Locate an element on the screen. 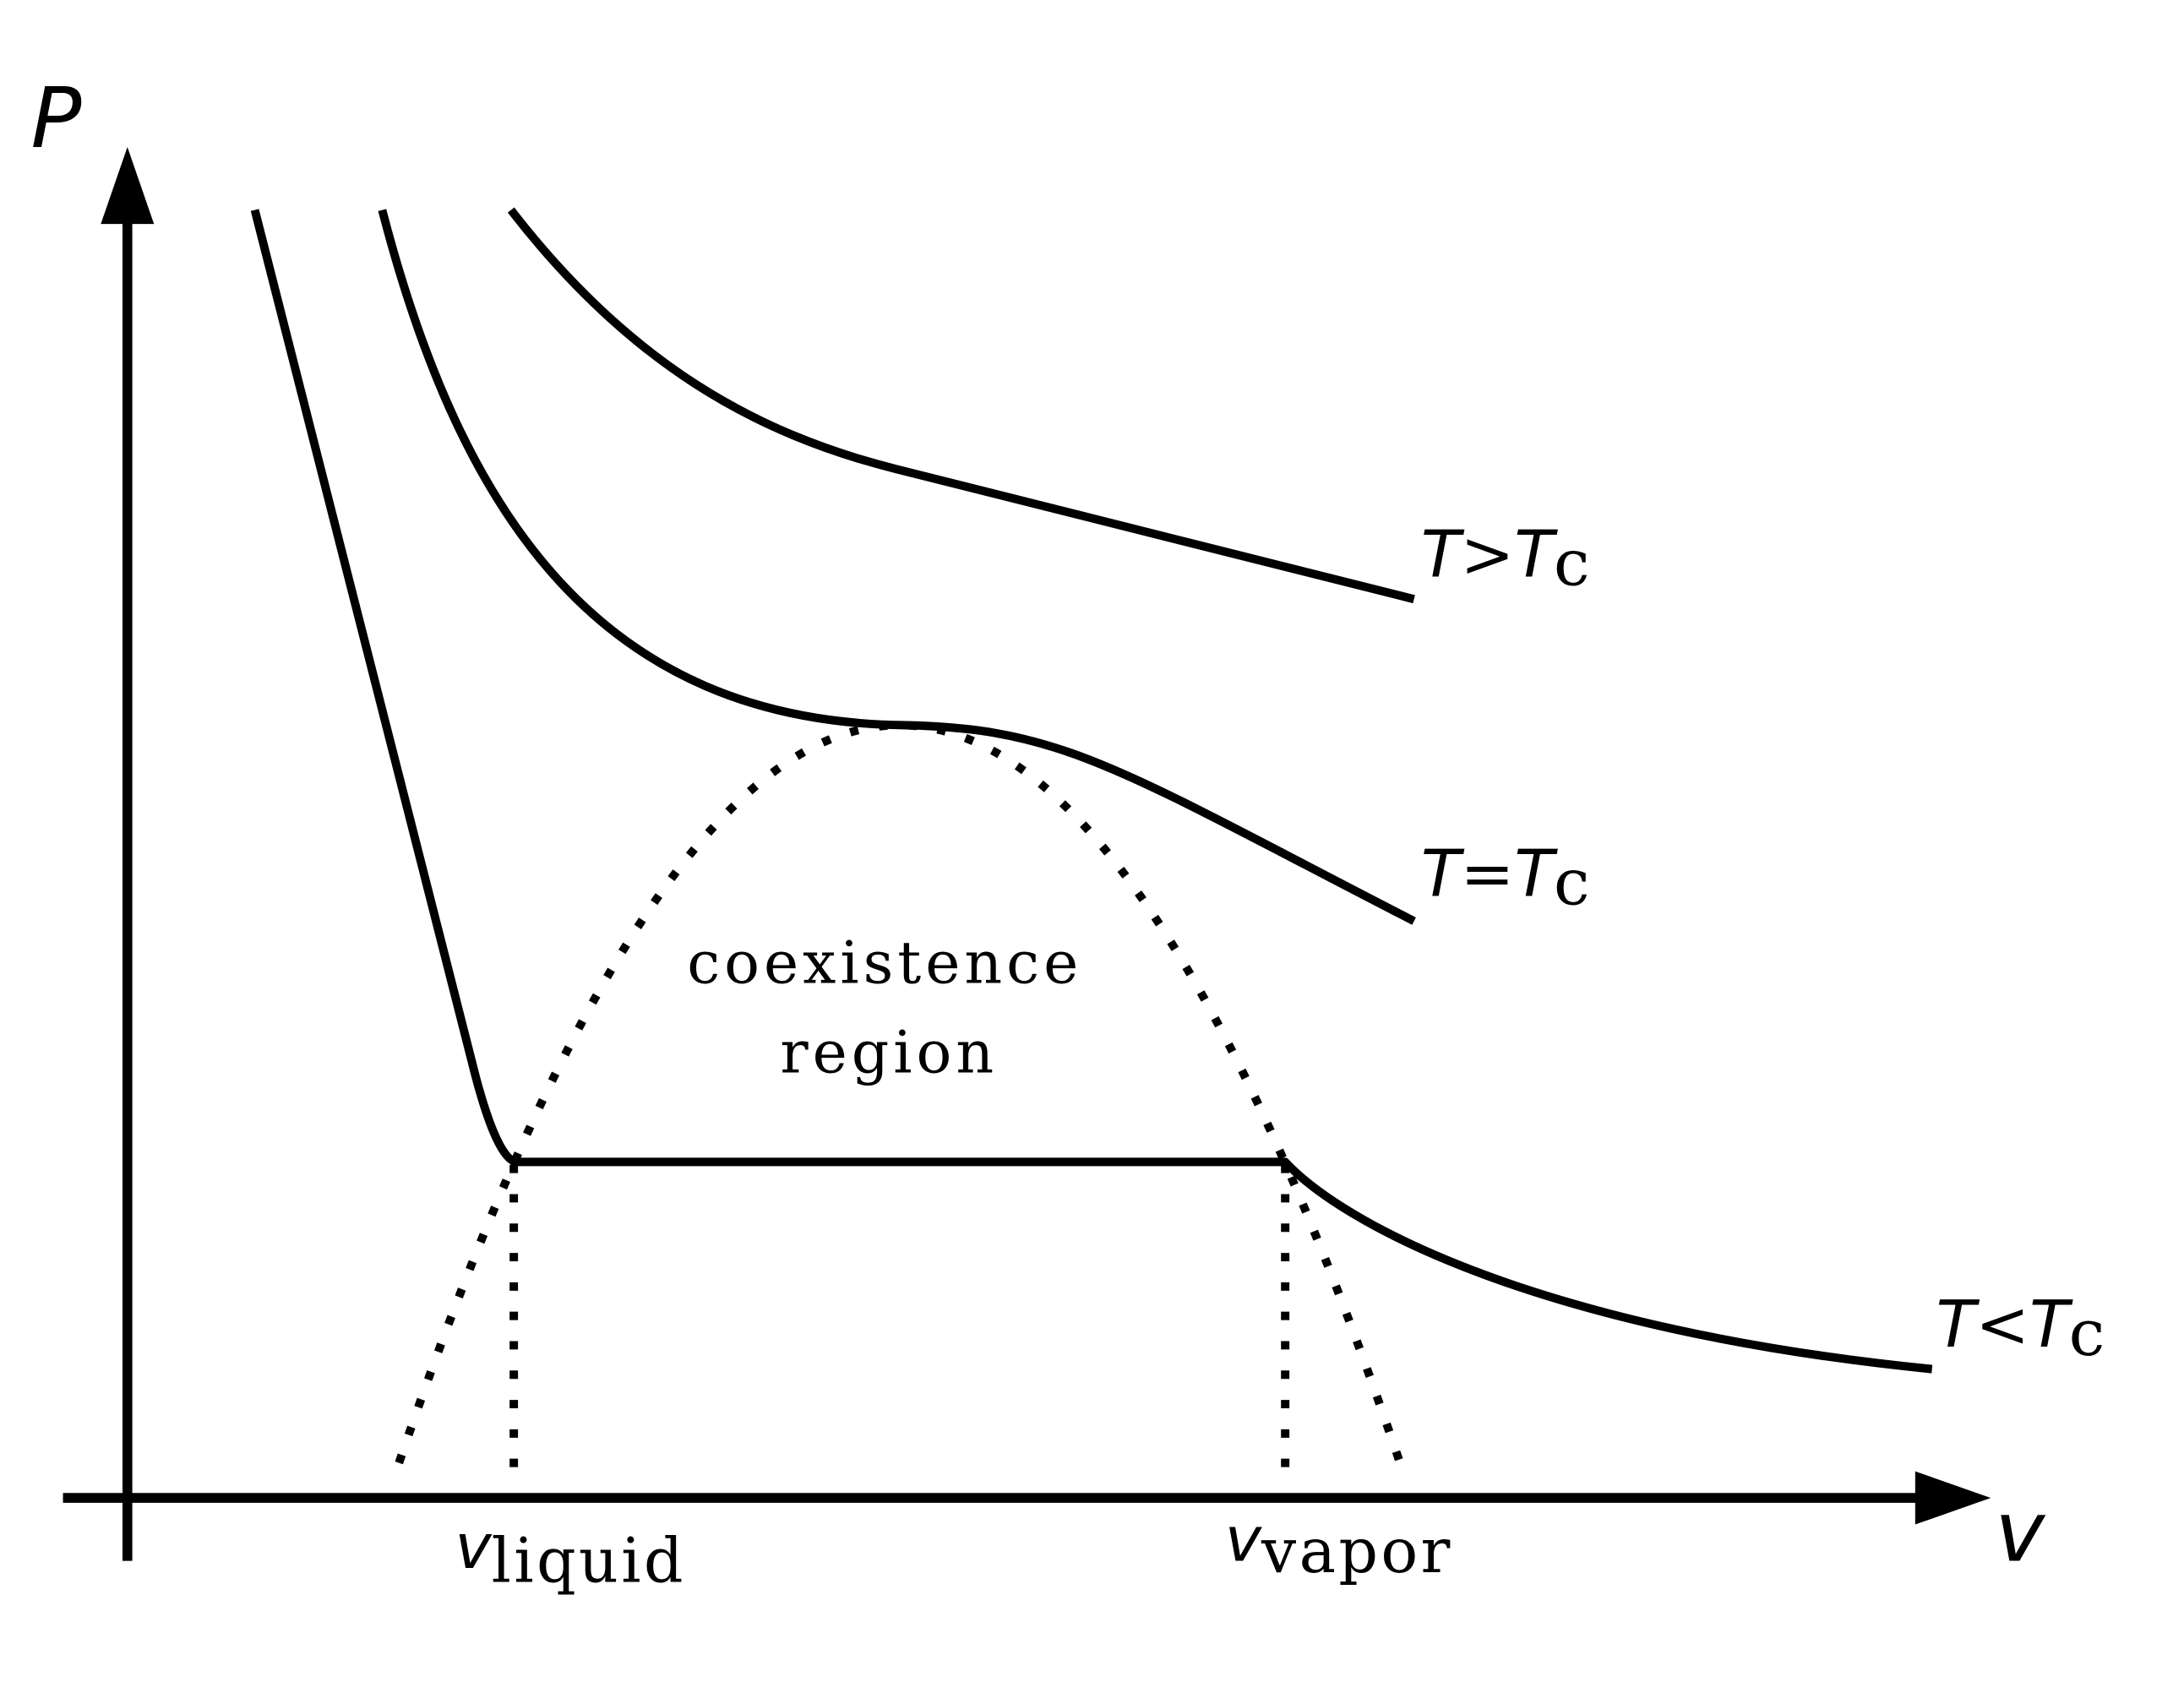 This screenshot has width=2184, height=1682. volume-marker-label: vvapor is located at coordinates (1339, 1546).